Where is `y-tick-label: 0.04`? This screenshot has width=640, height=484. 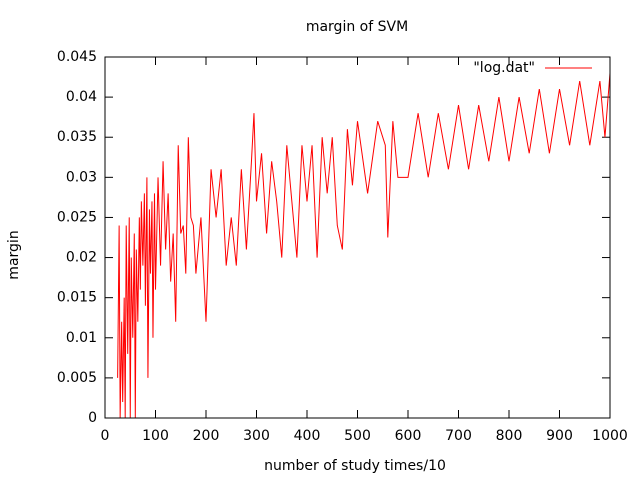
y-tick-label: 0.04 is located at coordinates (81, 97).